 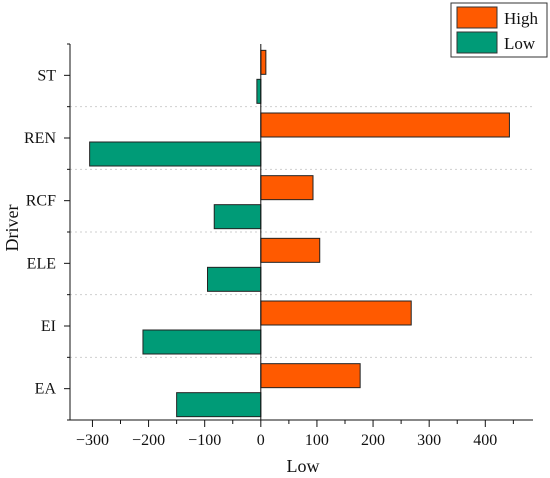 What do you see at coordinates (290, 250) in the screenshot?
I see `bar-high-ele` at bounding box center [290, 250].